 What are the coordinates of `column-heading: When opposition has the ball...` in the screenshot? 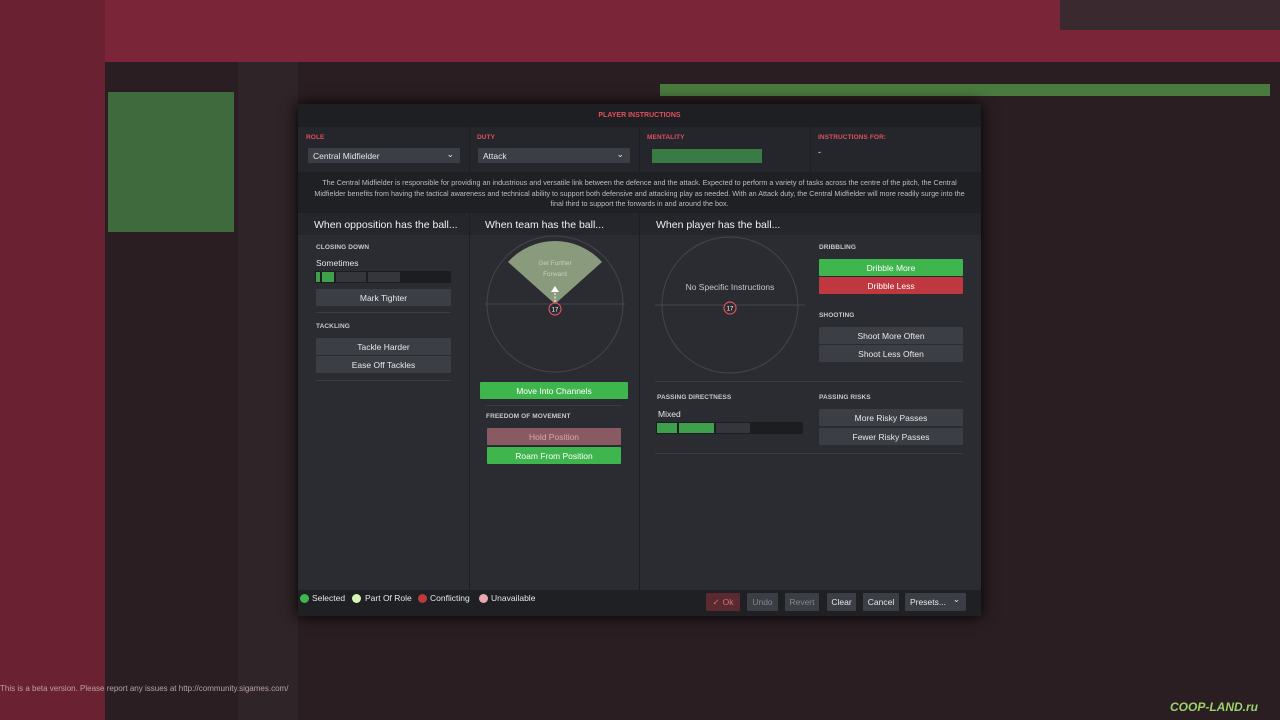 It's located at (386, 225).